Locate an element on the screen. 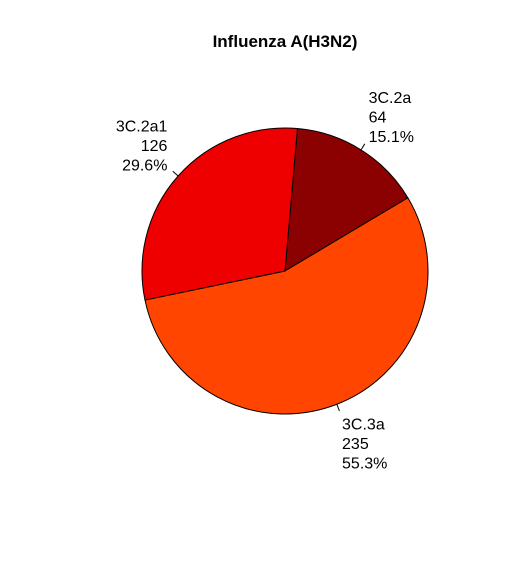  pie-slice-3c-2a1 is located at coordinates (220, 214).